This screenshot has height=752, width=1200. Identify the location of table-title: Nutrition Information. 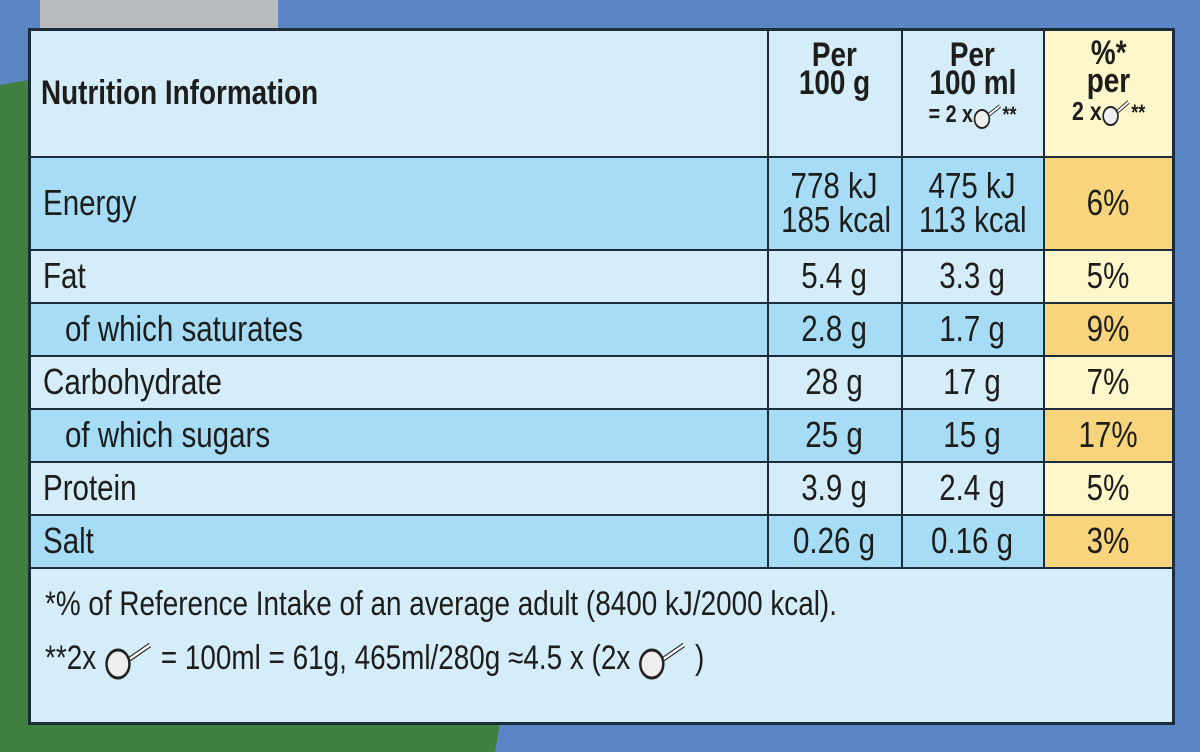
(398, 93).